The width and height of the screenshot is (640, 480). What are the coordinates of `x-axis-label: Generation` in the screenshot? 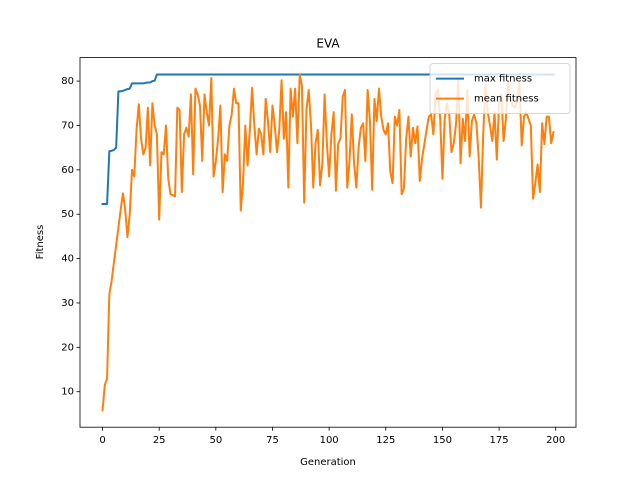 It's located at (328, 462).